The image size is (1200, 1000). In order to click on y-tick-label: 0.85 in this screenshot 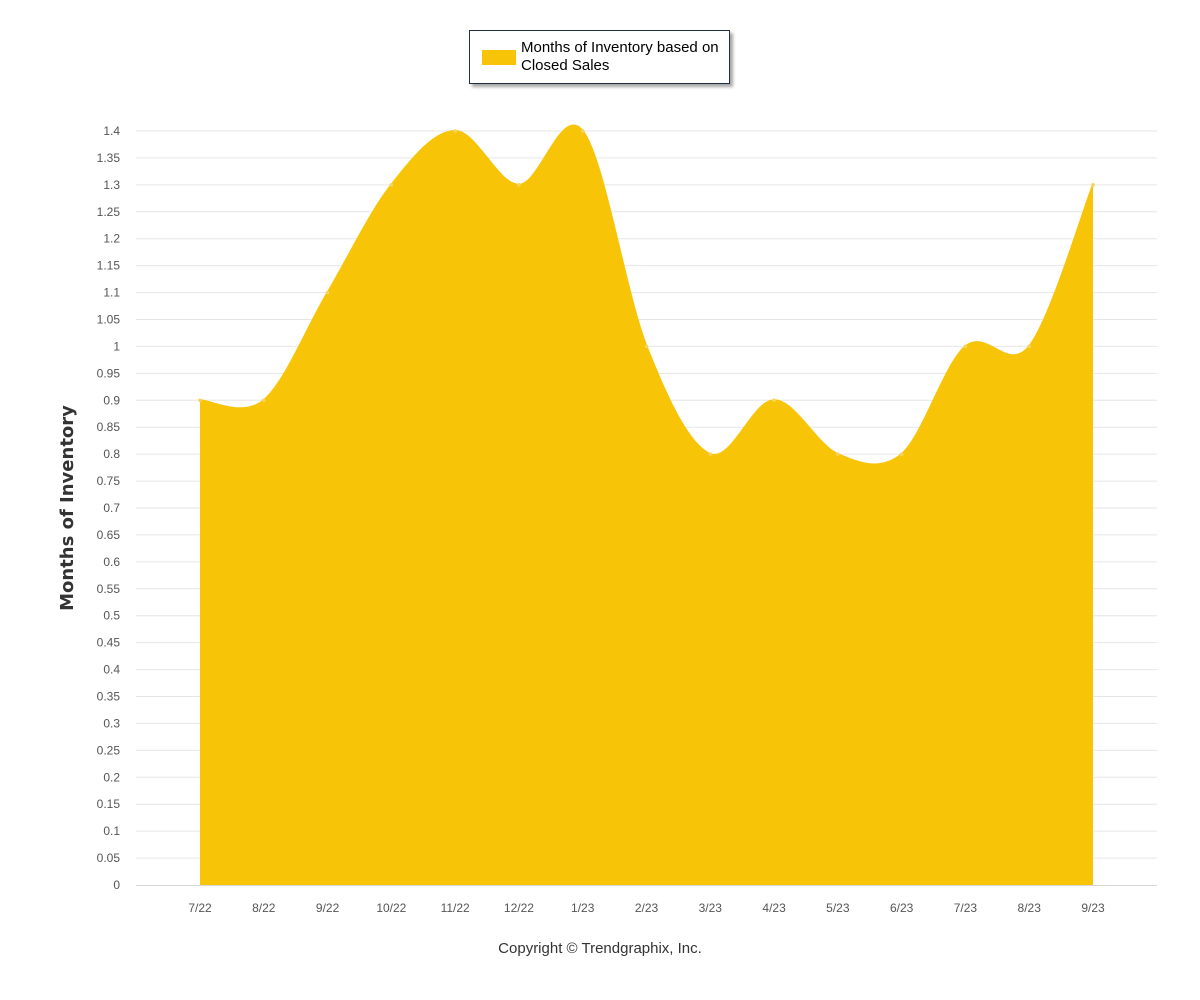, I will do `click(109, 427)`.